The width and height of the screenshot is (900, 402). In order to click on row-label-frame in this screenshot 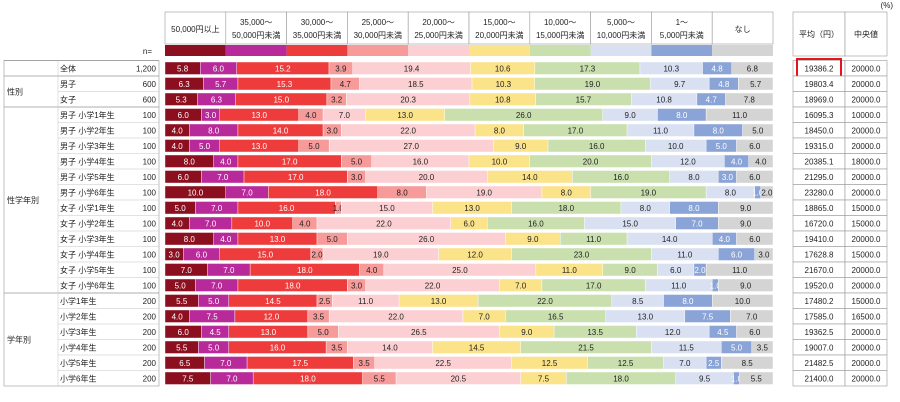, I will do `click(81, 223)`.